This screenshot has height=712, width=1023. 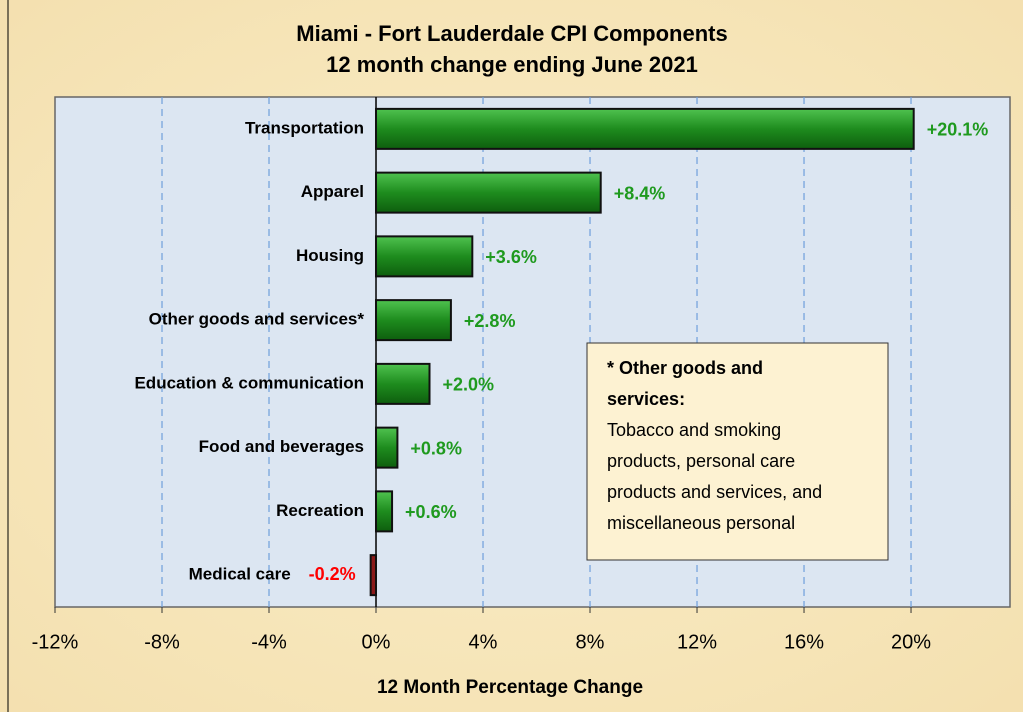 What do you see at coordinates (483, 642) in the screenshot?
I see `x-tick-label: 4%` at bounding box center [483, 642].